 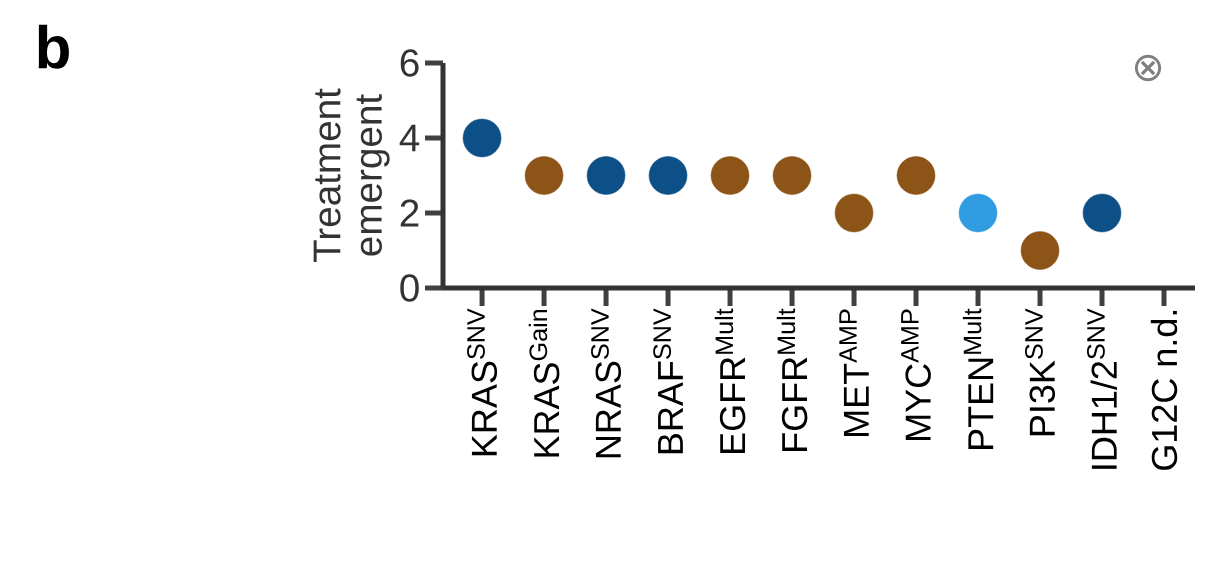 I want to click on y-tick-label: 4, so click(x=409, y=138).